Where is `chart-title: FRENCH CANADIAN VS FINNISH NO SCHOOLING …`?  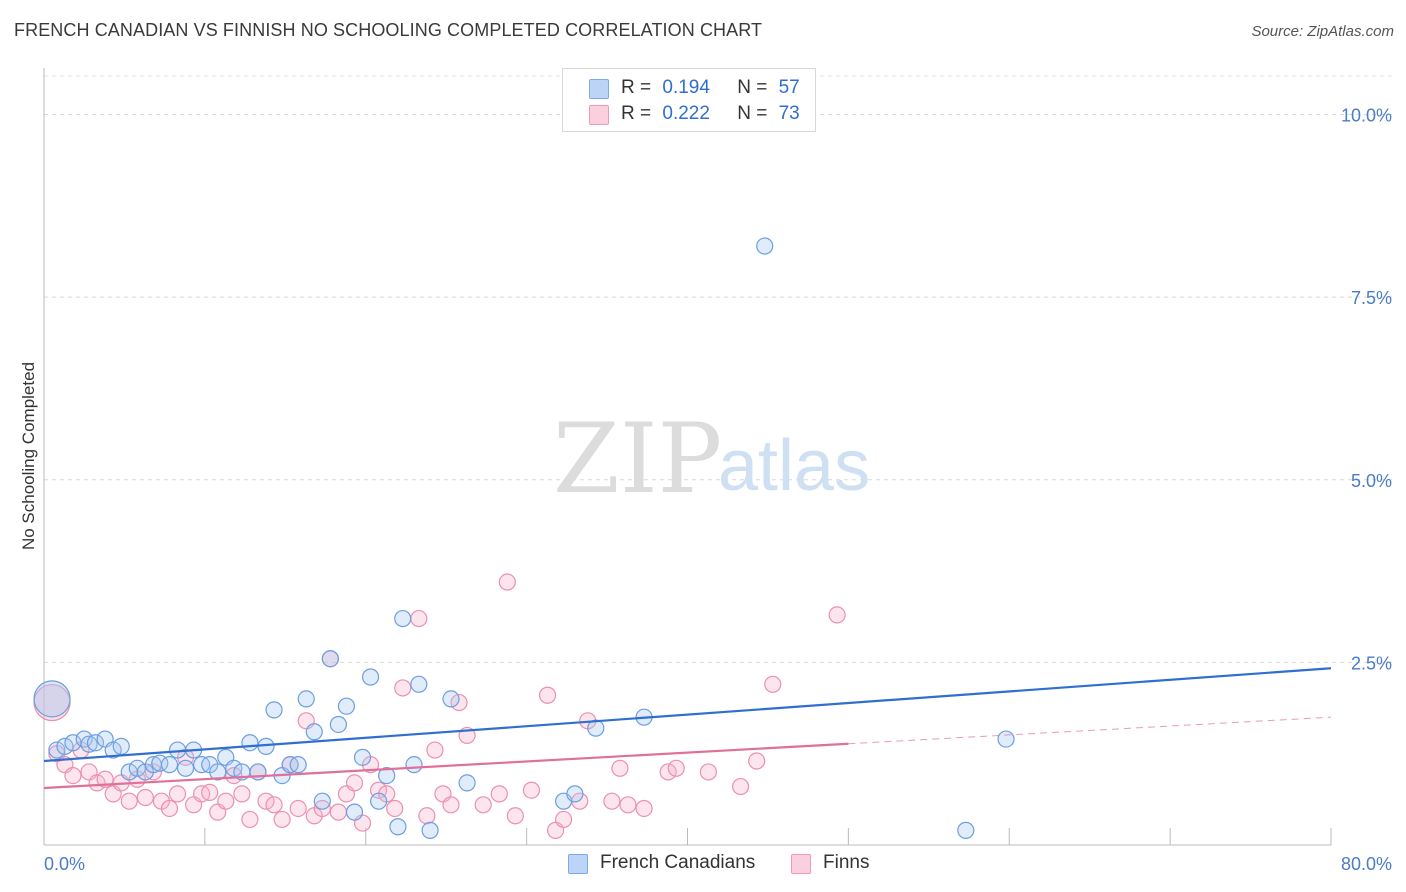
chart-title: FRENCH CANADIAN VS FINNISH NO SCHOOLING … is located at coordinates (388, 30).